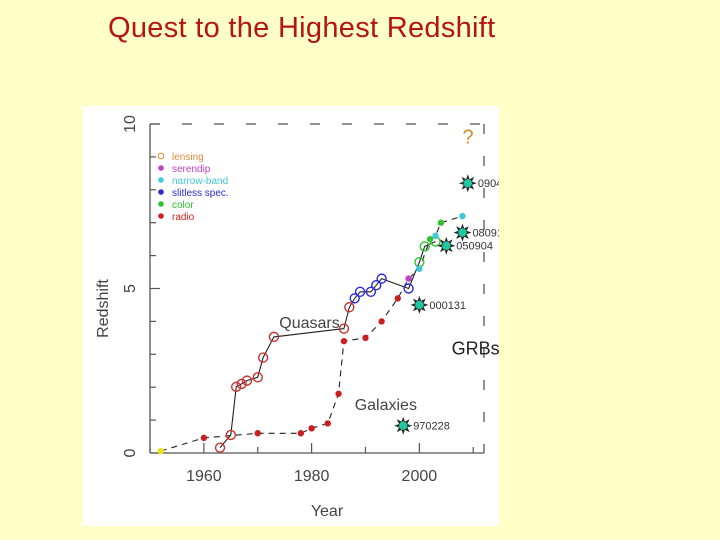  Describe the element at coordinates (386, 405) in the screenshot. I see `galaxies-annotation: Galaxies` at that location.